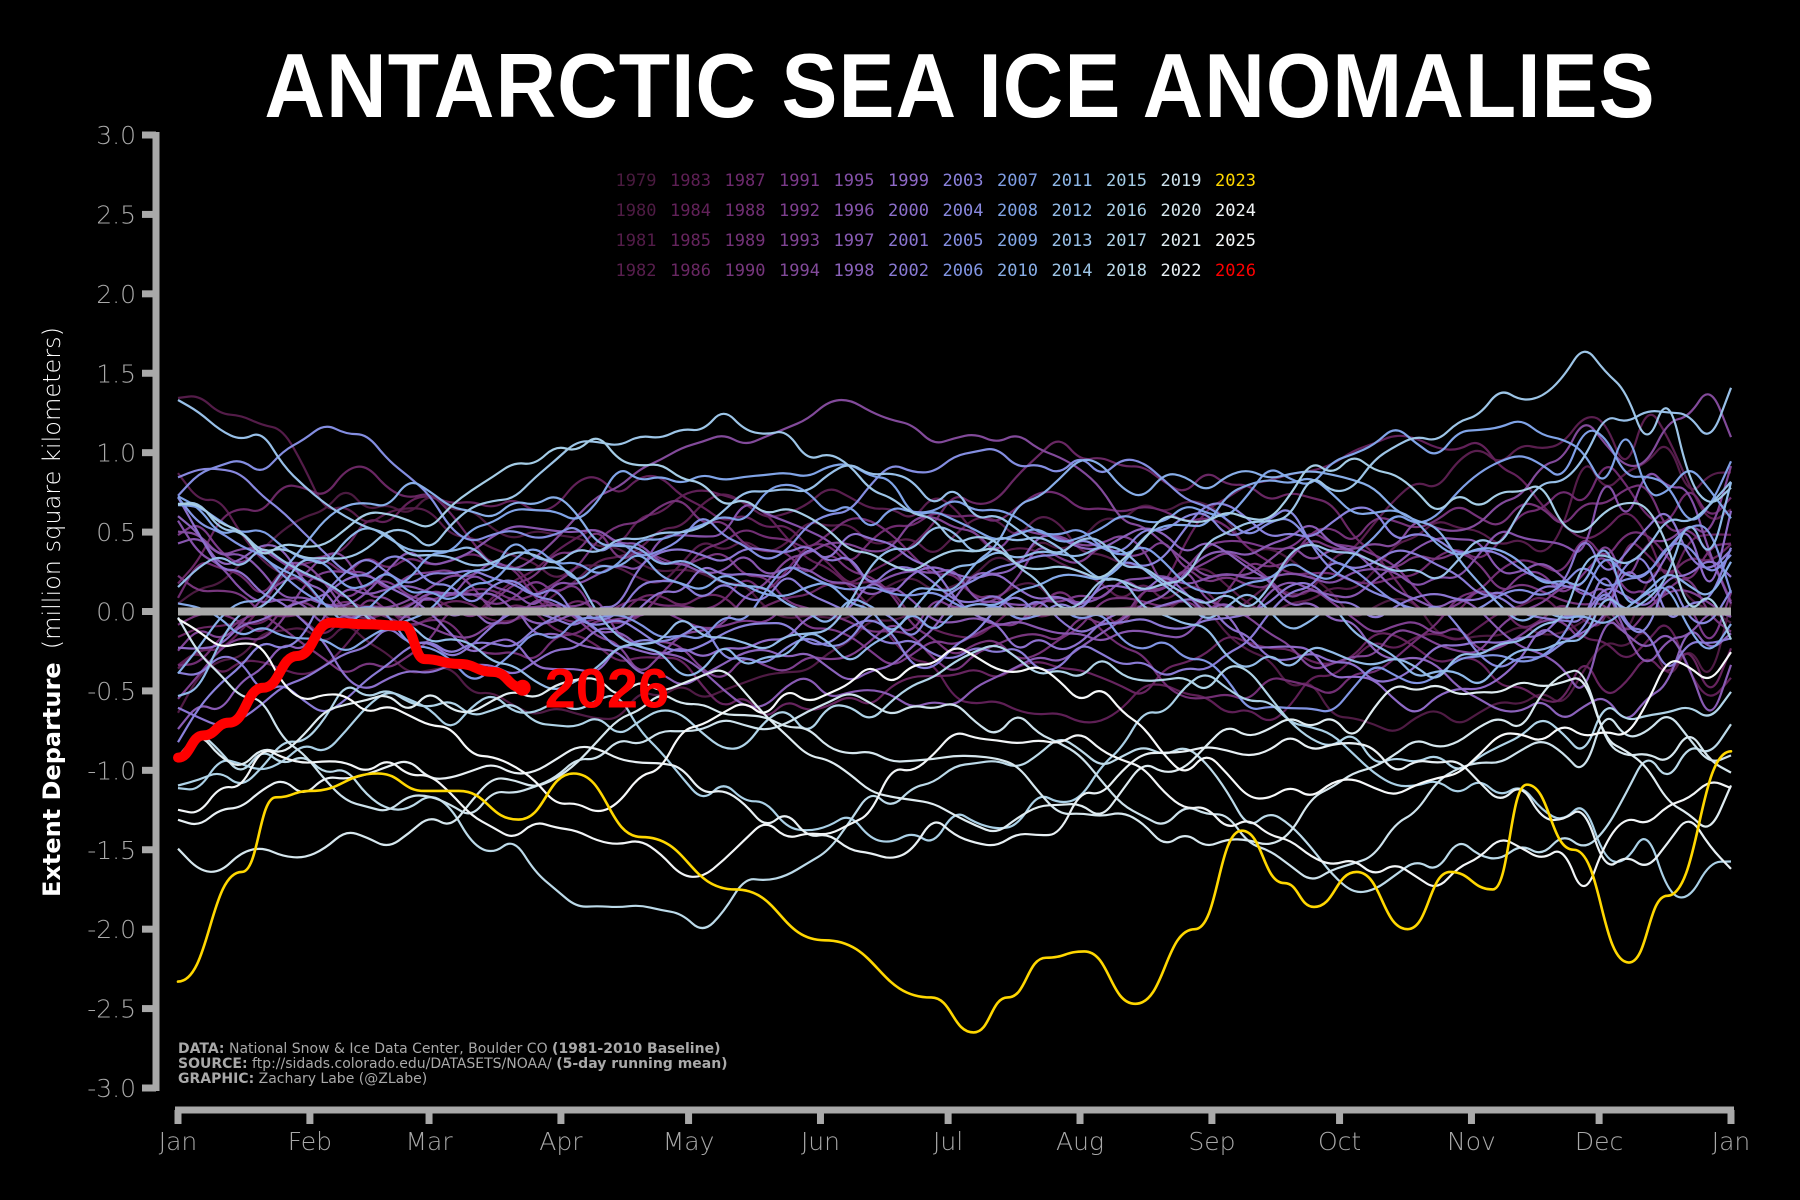  I want to click on series-line-2025, so click(954, 715).